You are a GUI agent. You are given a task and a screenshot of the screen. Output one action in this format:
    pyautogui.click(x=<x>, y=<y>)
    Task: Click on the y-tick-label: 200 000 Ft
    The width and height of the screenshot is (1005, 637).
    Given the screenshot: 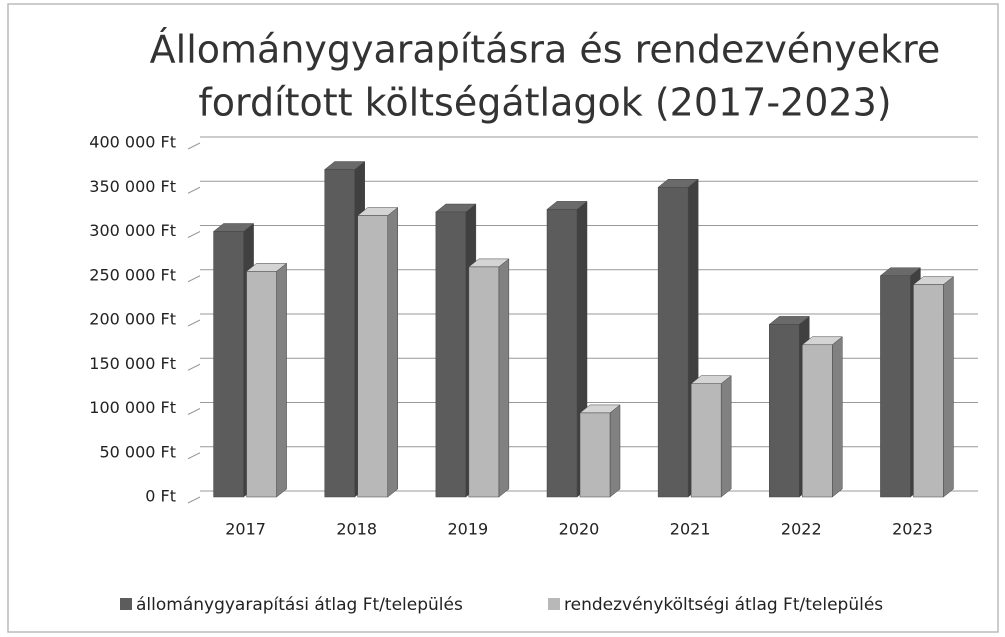 What is the action you would take?
    pyautogui.click(x=132, y=319)
    